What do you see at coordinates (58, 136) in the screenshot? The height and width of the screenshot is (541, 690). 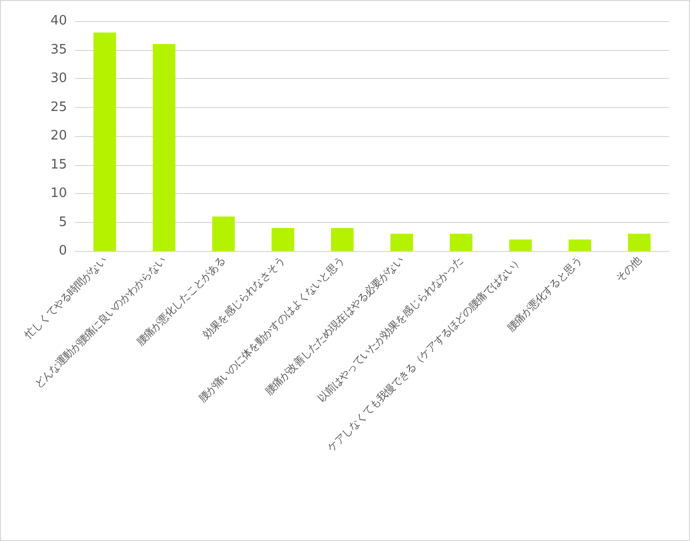 I see `y-tick-label: 20` at bounding box center [58, 136].